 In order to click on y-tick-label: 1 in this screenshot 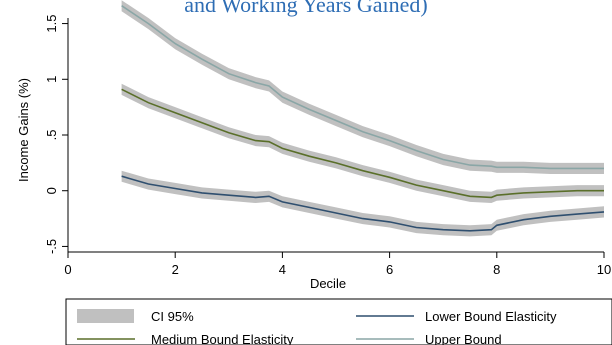, I will do `click(51, 79)`.